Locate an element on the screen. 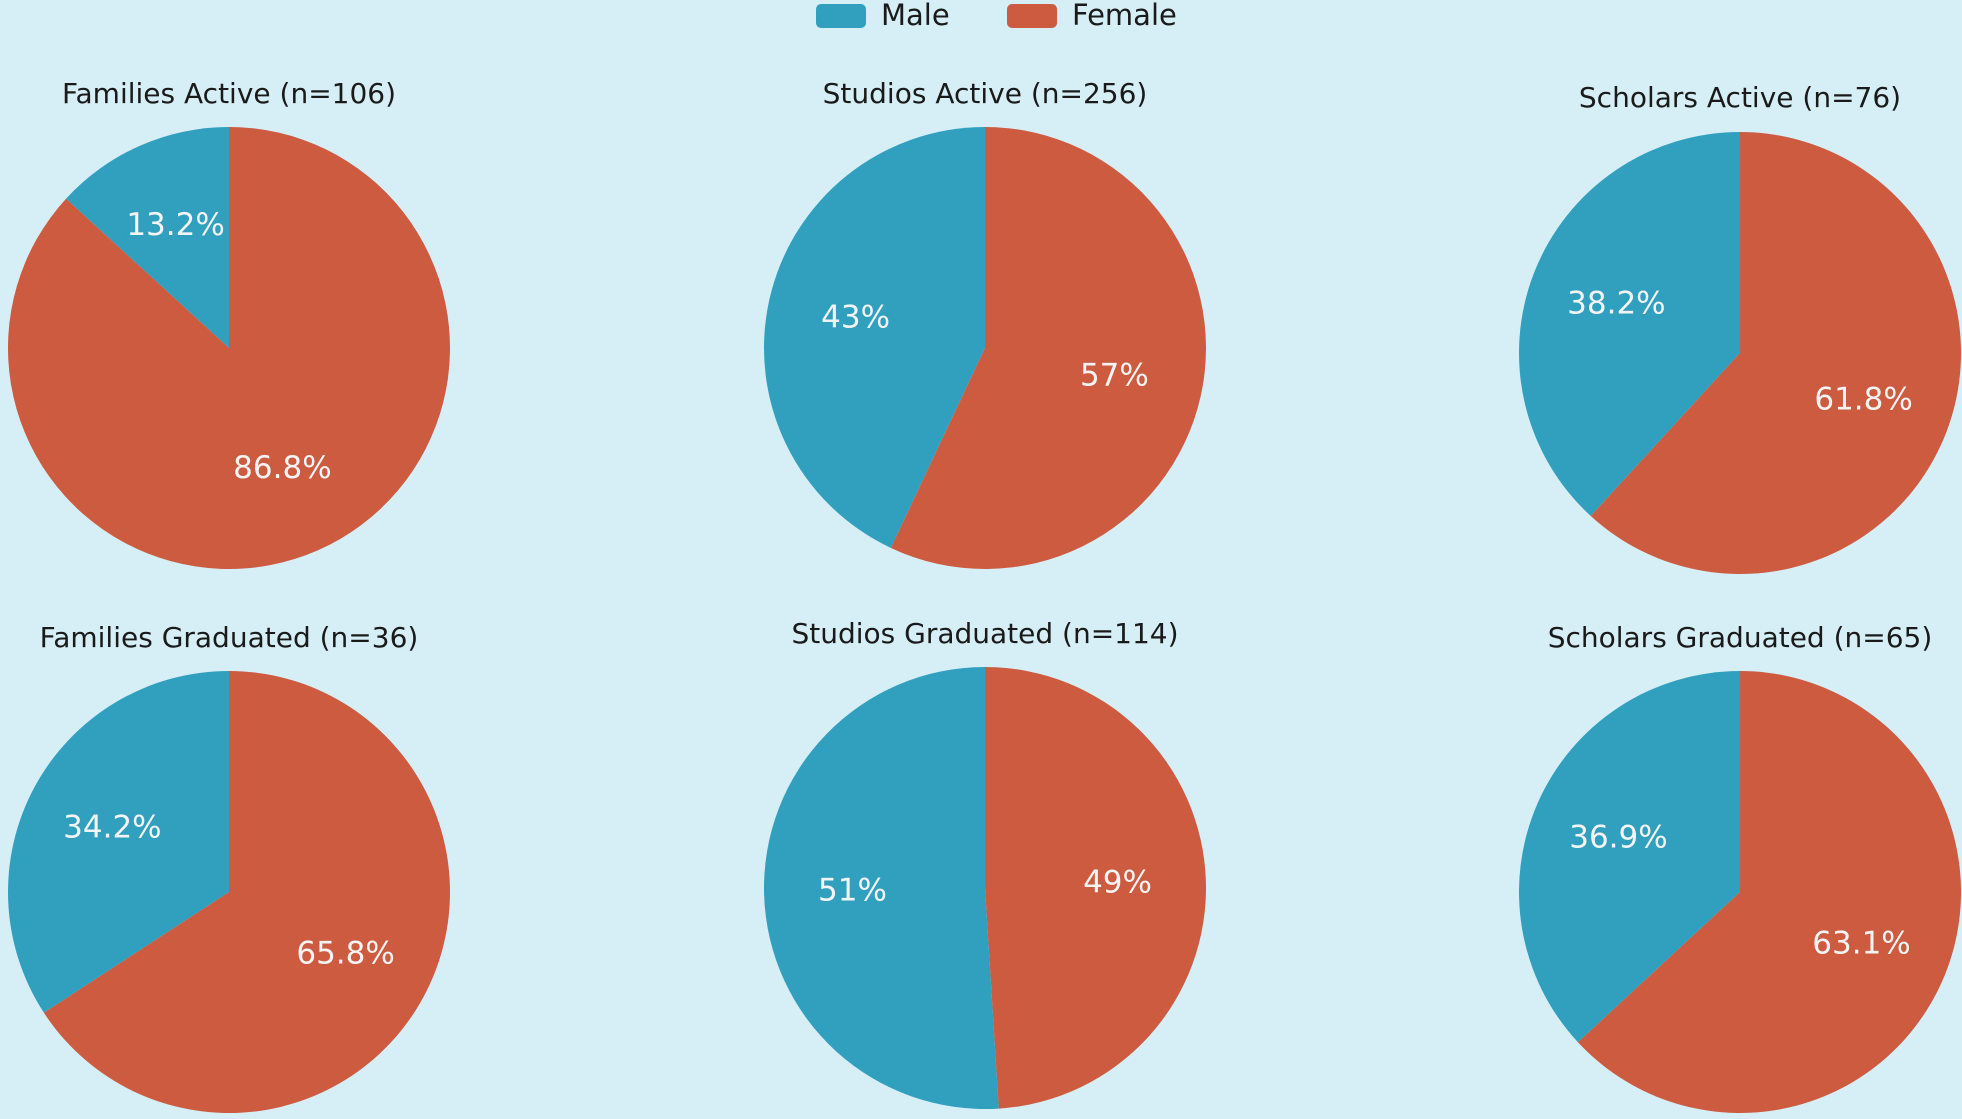 The height and width of the screenshot is (1119, 1962). chart-title: Families Graduated (n=36) is located at coordinates (229, 637).